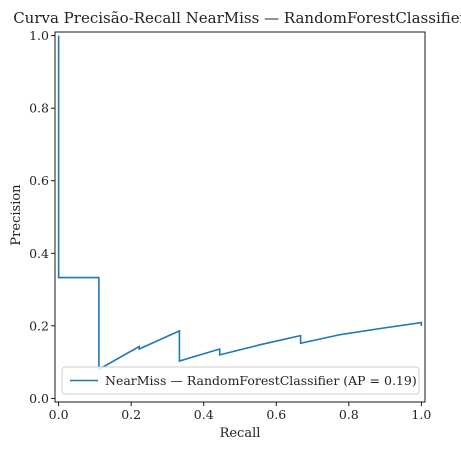 The width and height of the screenshot is (461, 449). What do you see at coordinates (131, 414) in the screenshot?
I see `x-tick-label: 0.2` at bounding box center [131, 414].